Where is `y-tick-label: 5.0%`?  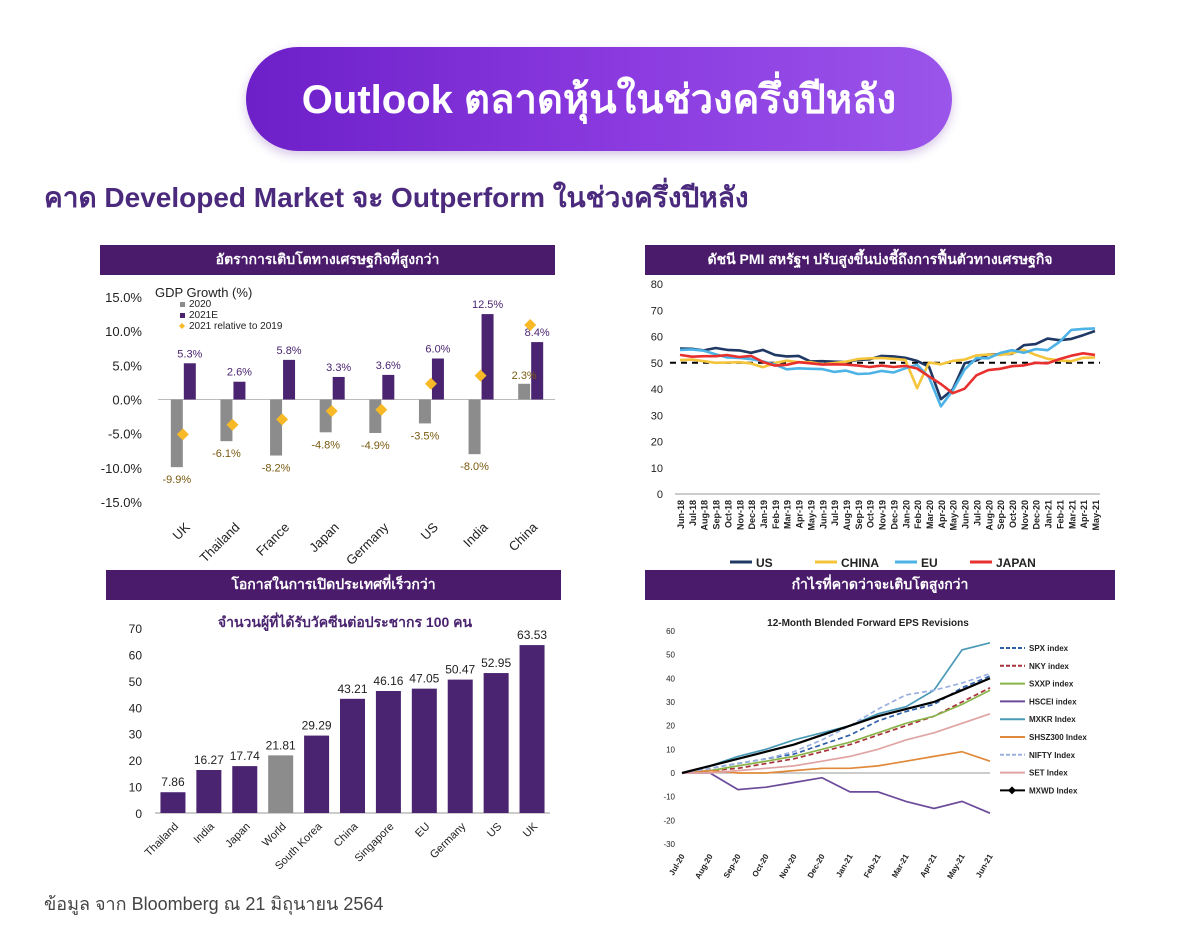
y-tick-label: 5.0% is located at coordinates (127, 365).